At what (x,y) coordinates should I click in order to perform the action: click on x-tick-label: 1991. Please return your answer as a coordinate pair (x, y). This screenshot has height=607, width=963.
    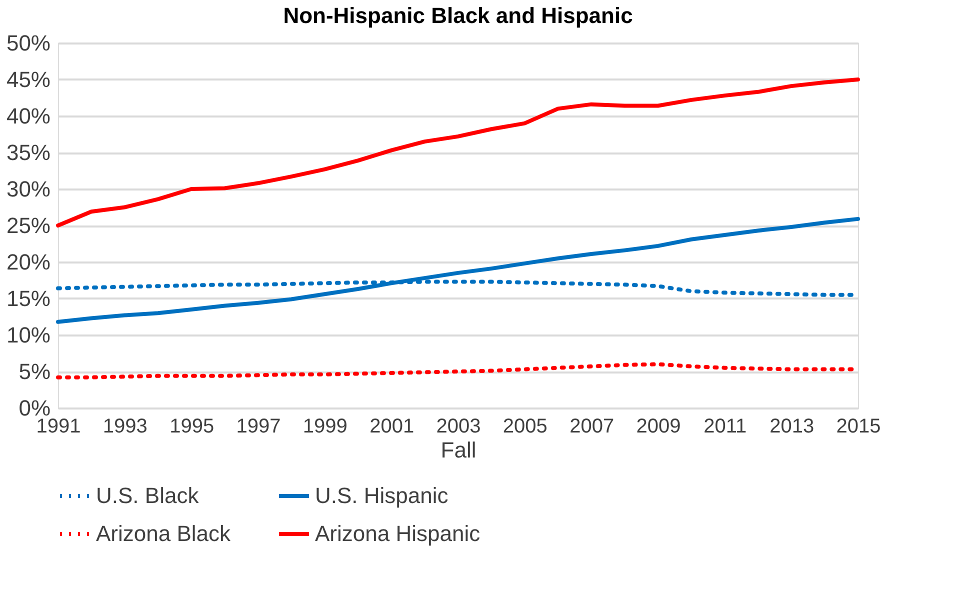
    Looking at the image, I should click on (58, 427).